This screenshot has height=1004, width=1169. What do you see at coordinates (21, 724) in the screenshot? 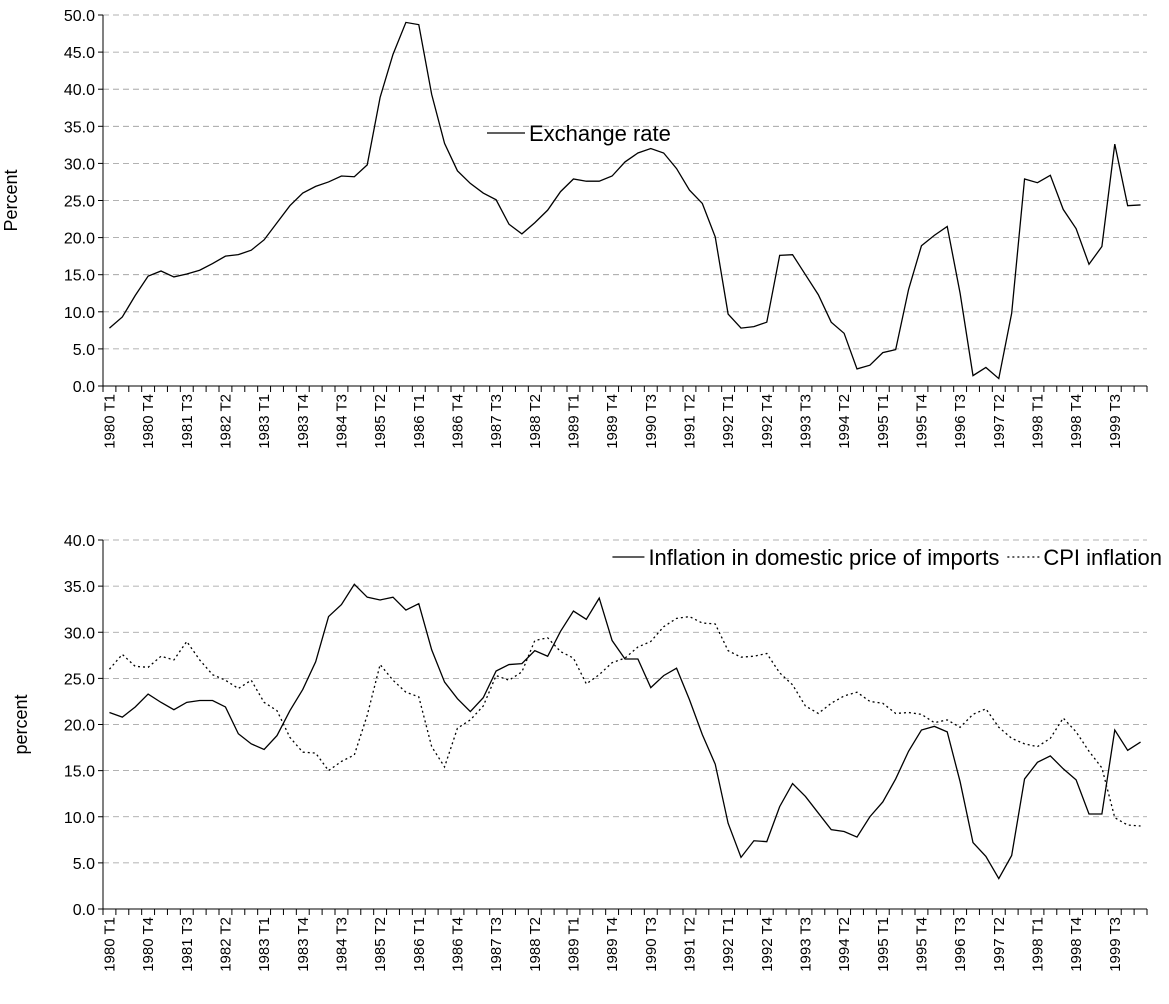
I see `y-axis-label: percent` at bounding box center [21, 724].